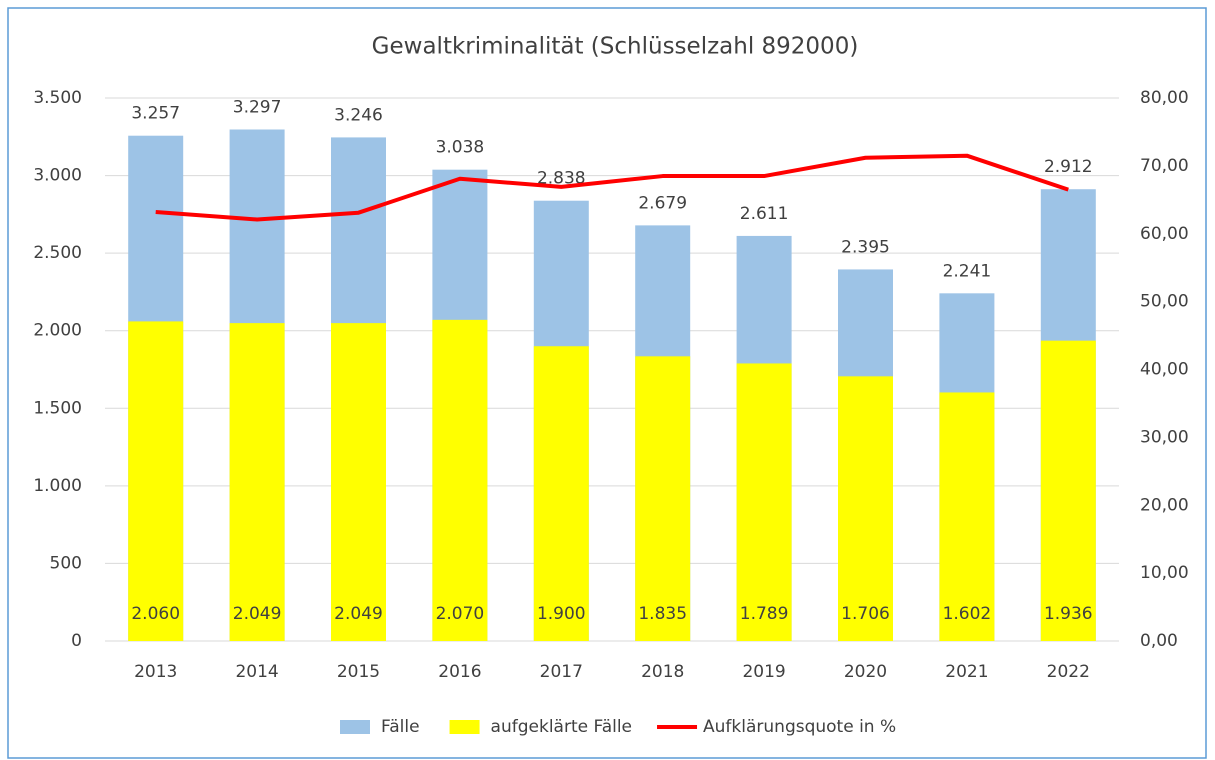  Describe the element at coordinates (561, 727) in the screenshot. I see `legend-label: aufgeklärte Fälle` at that location.